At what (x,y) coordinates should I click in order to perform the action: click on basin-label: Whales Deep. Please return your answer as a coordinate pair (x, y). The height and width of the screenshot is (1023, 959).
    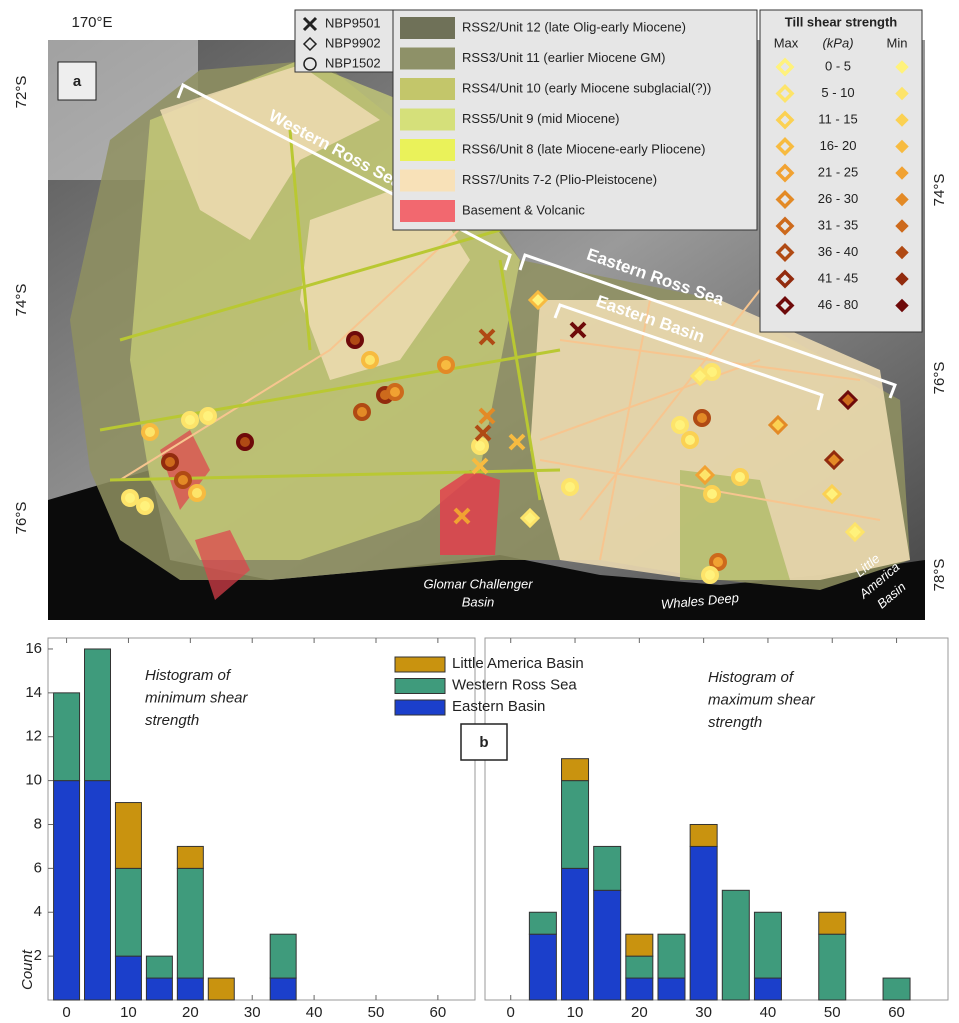
    Looking at the image, I should click on (699, 601).